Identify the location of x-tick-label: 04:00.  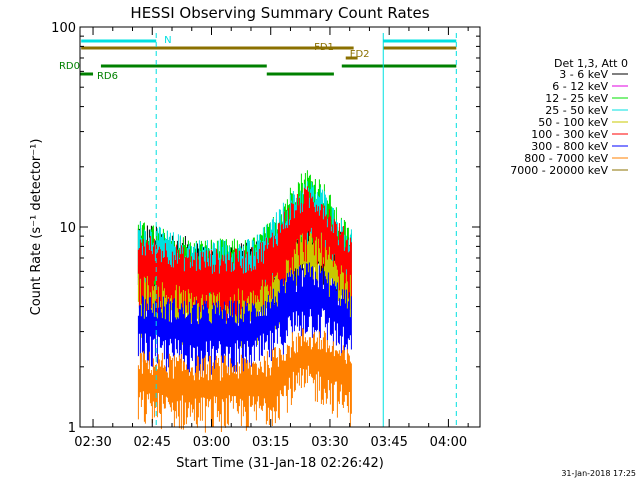
(448, 442).